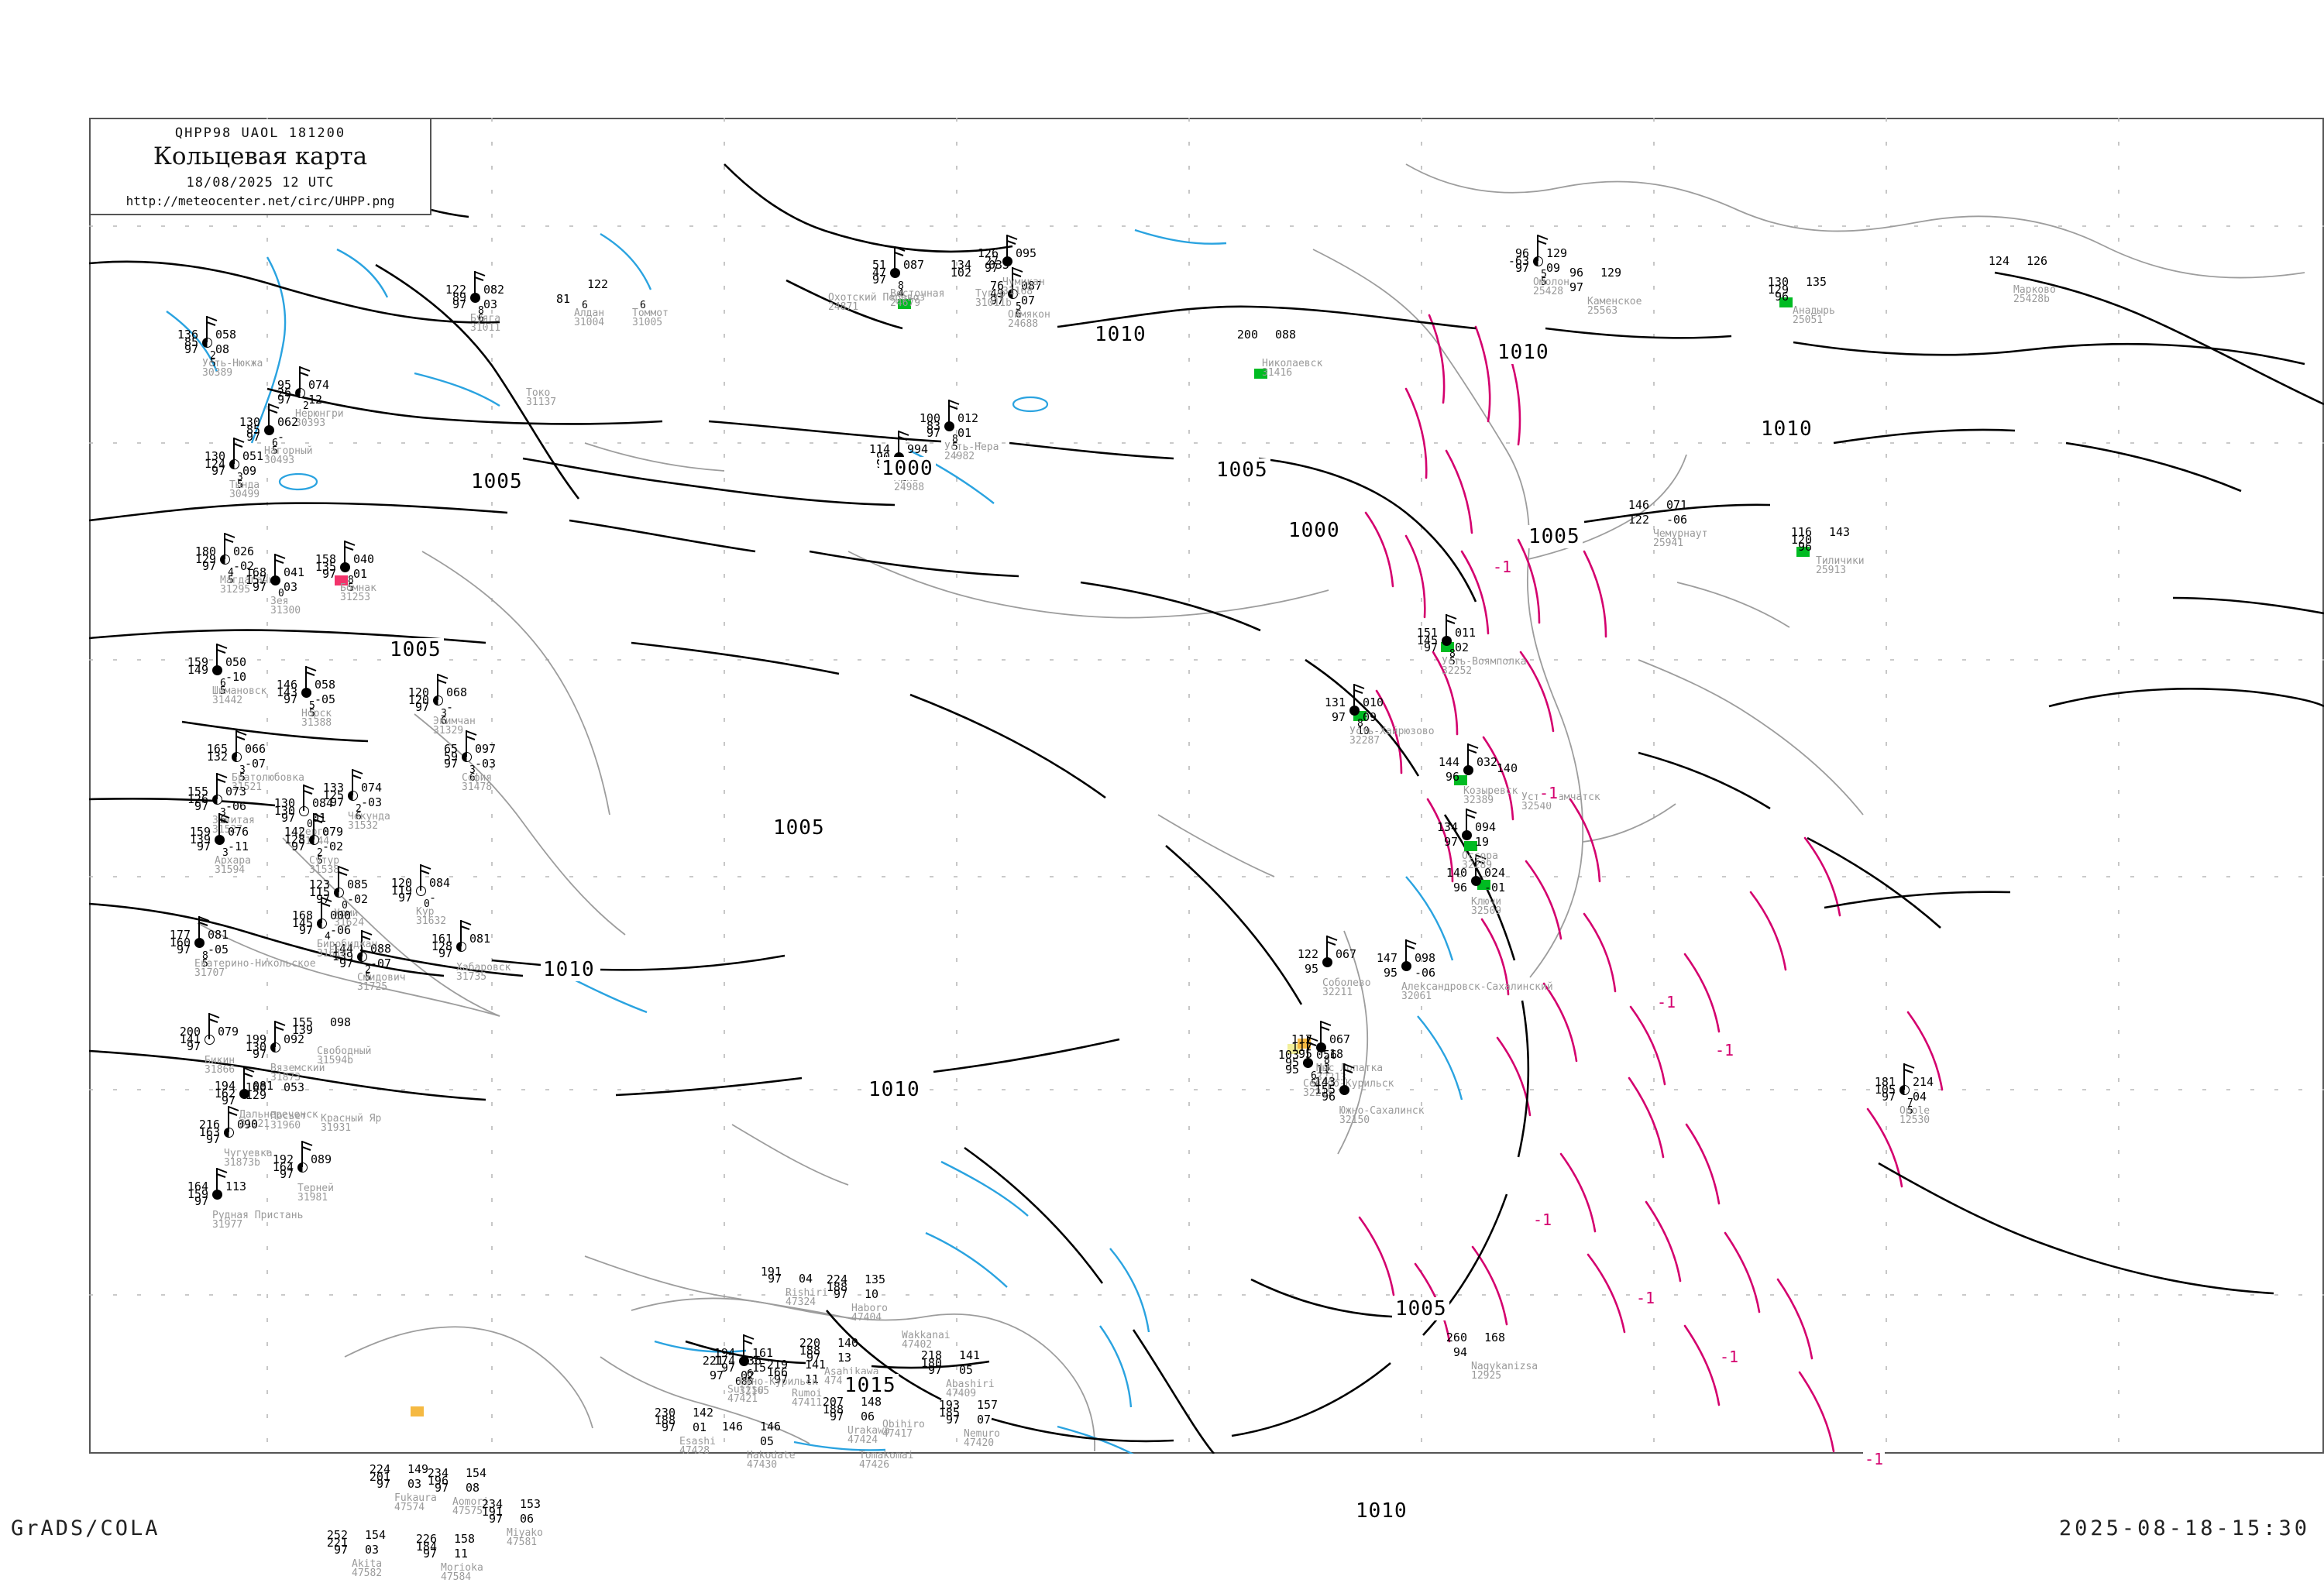 The height and width of the screenshot is (1583, 2324). Describe the element at coordinates (227, 1225) in the screenshot. I see `station-id: 31977` at that location.